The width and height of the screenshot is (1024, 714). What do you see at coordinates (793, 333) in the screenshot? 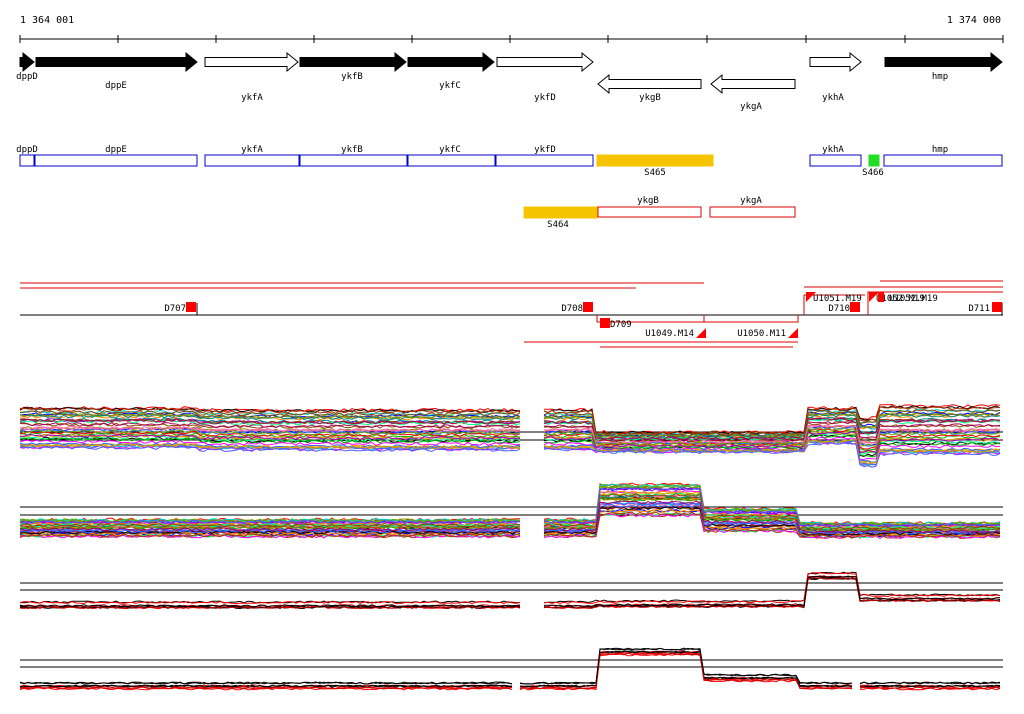
I see `feature-marker-U1050.M11` at bounding box center [793, 333].